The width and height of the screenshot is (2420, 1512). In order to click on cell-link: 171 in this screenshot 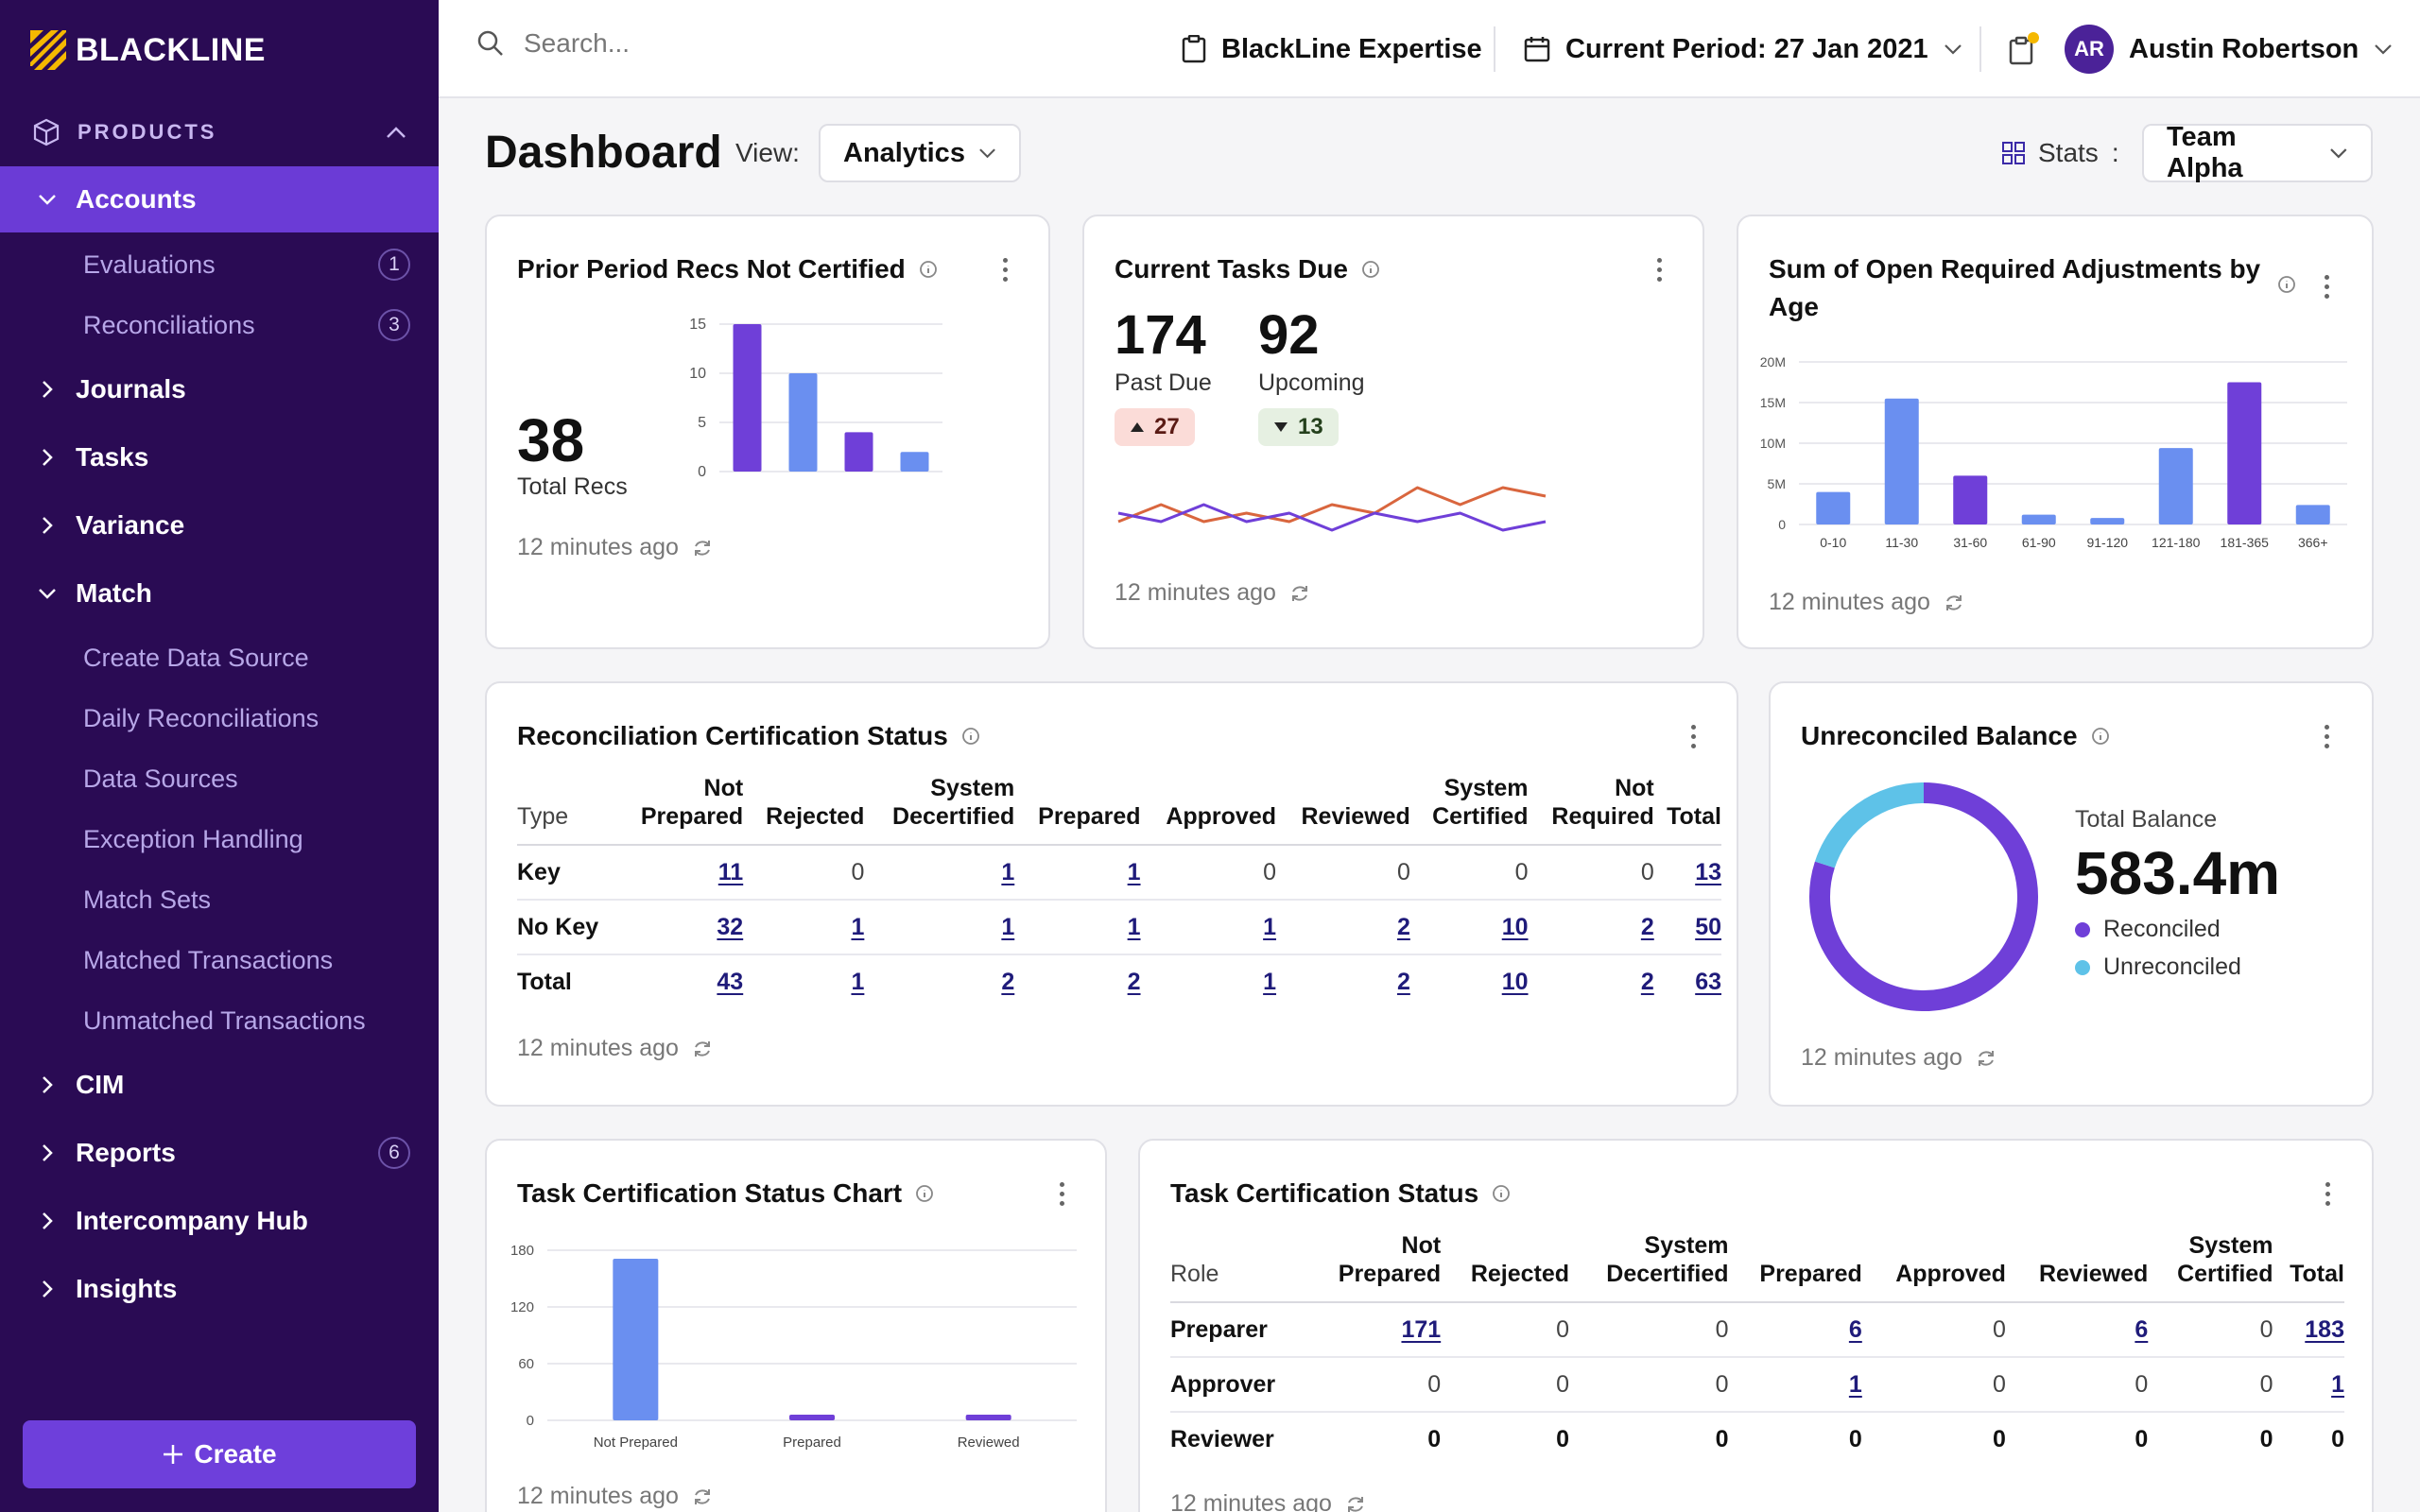, I will do `click(1421, 1329)`.